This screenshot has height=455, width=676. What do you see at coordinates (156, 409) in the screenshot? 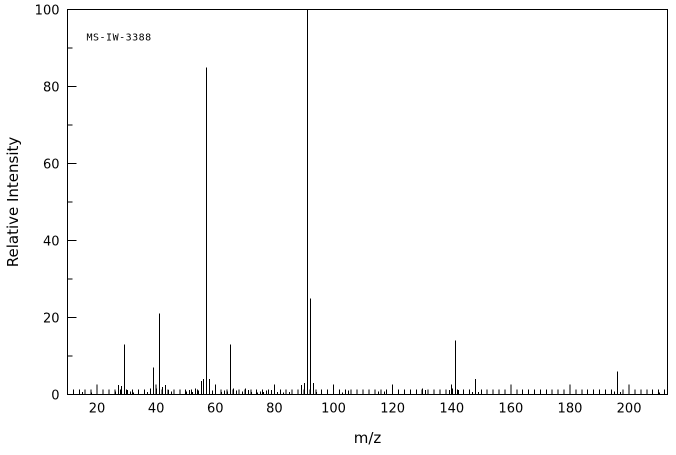
I see `x-axis-tick-label: 40` at bounding box center [156, 409].